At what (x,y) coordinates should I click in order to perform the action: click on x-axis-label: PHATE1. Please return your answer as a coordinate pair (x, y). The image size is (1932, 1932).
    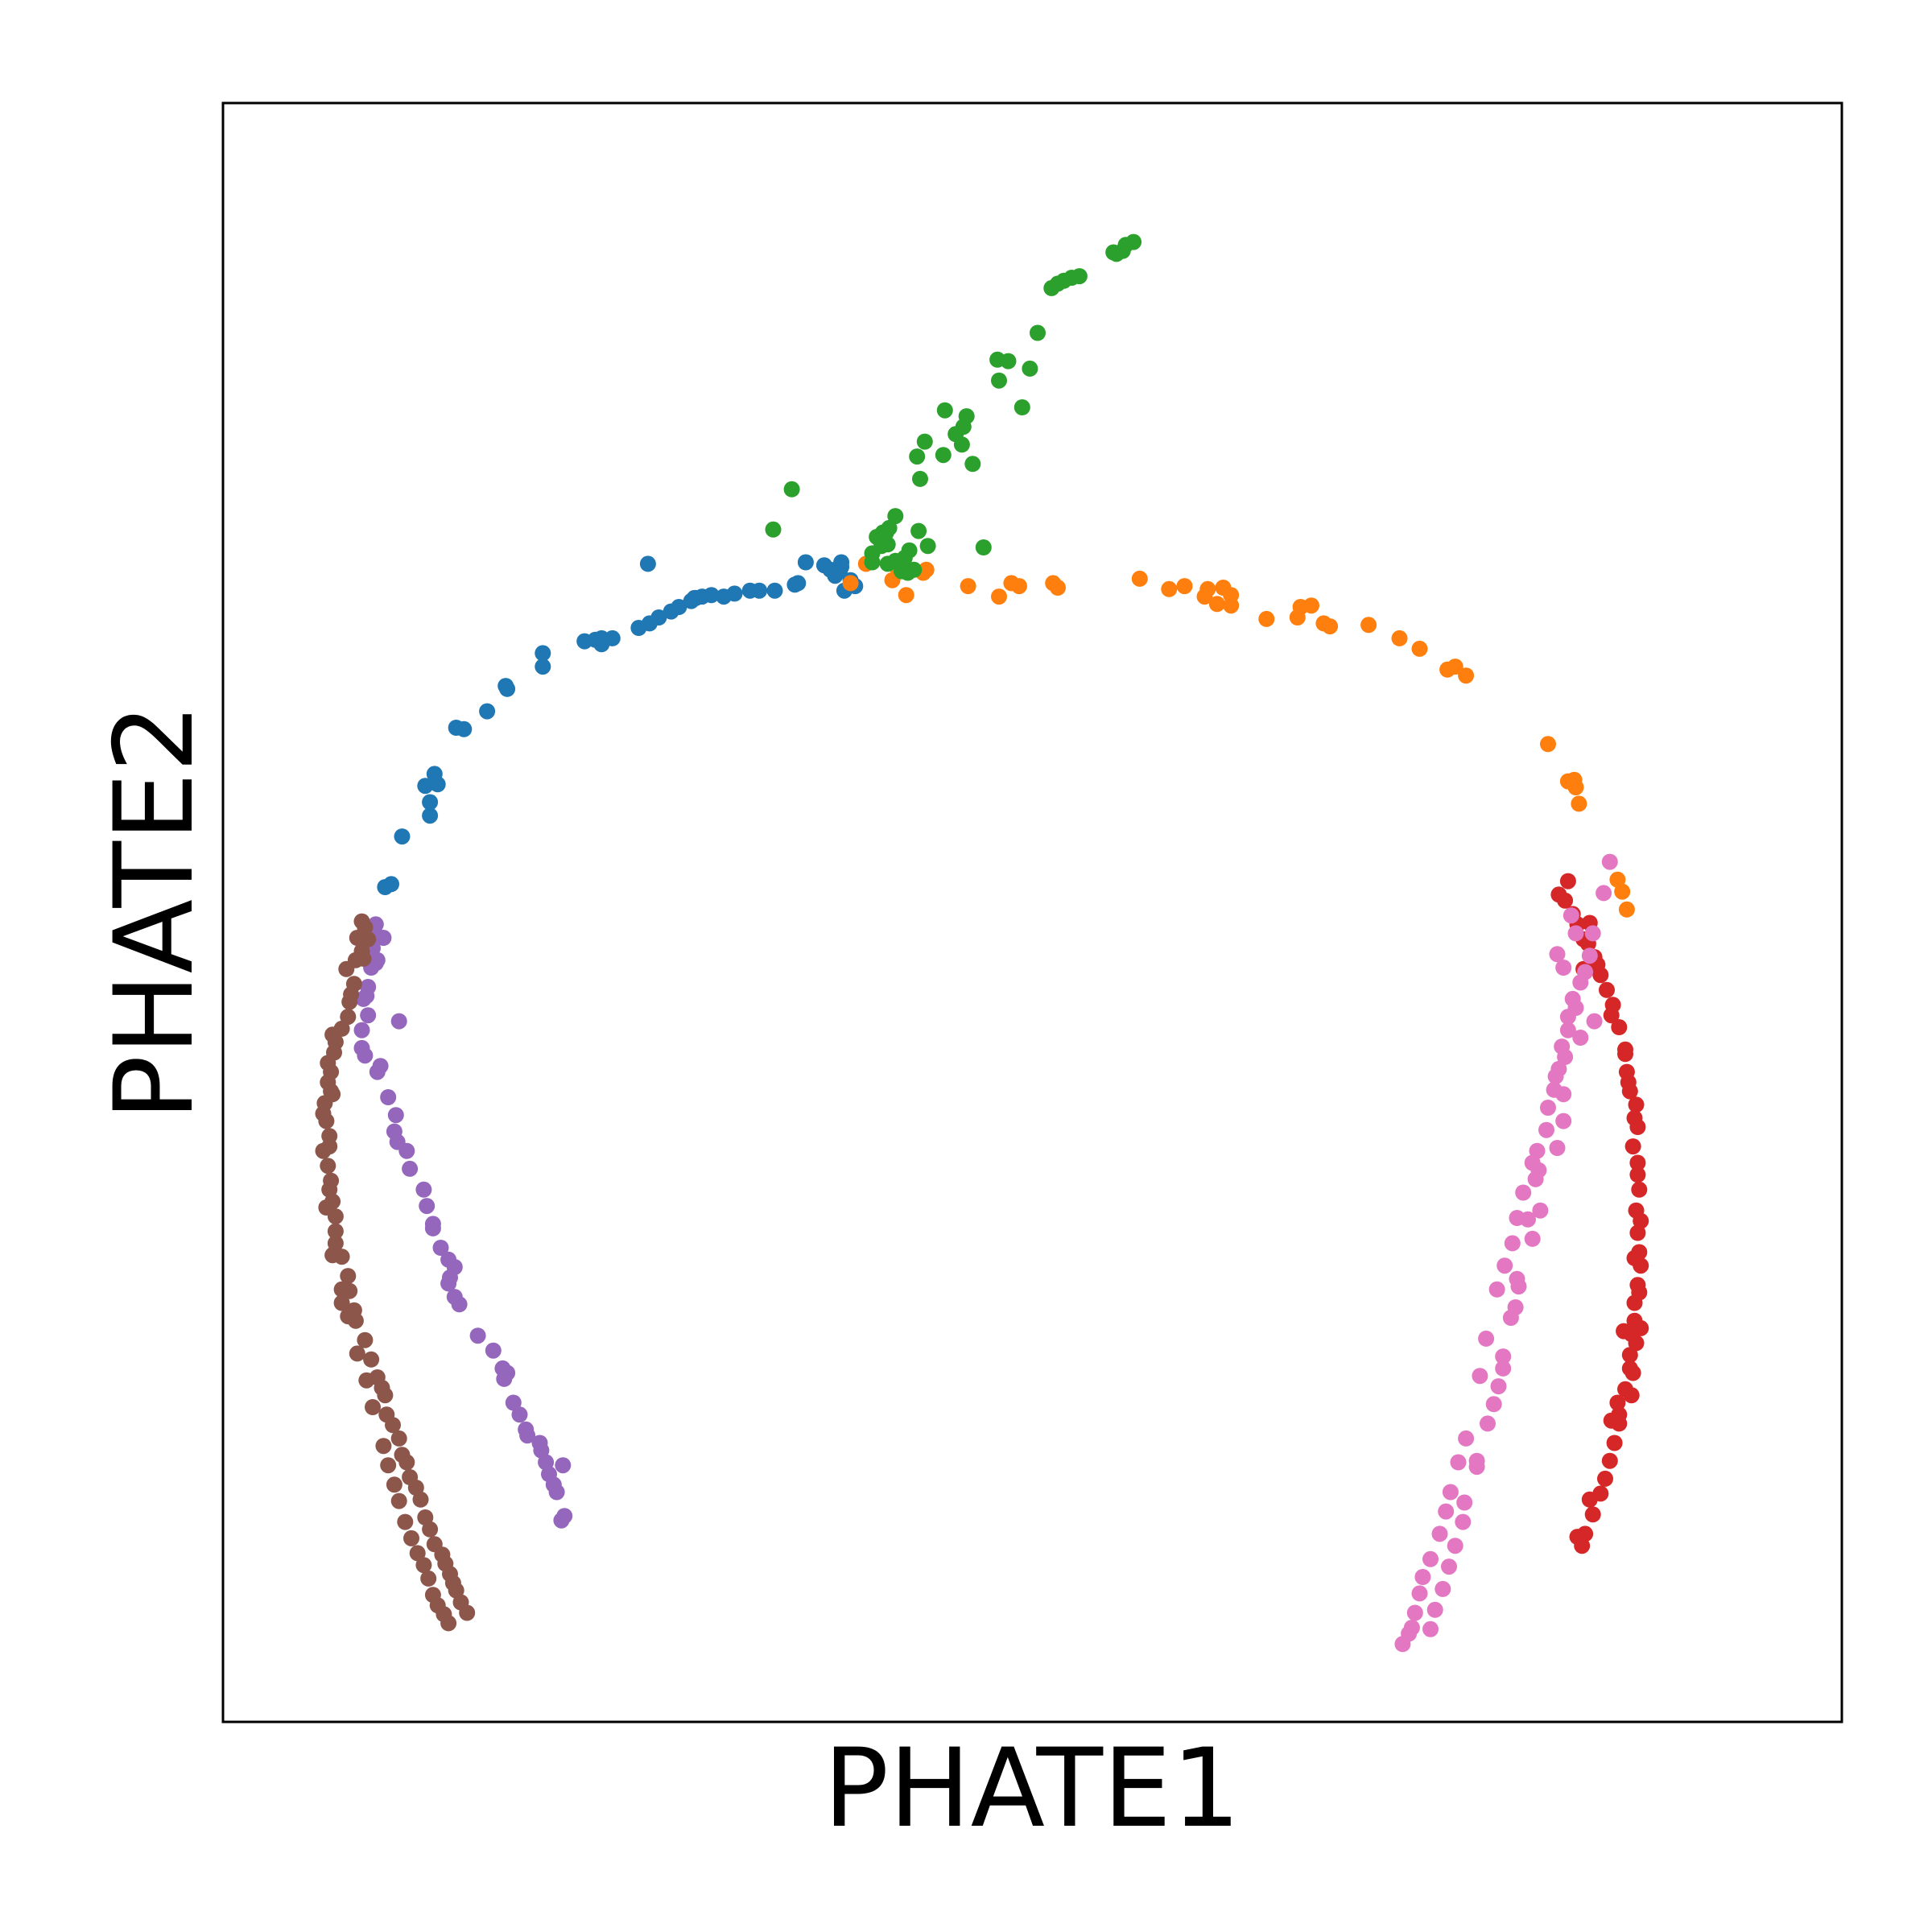
    Looking at the image, I should click on (1032, 1788).